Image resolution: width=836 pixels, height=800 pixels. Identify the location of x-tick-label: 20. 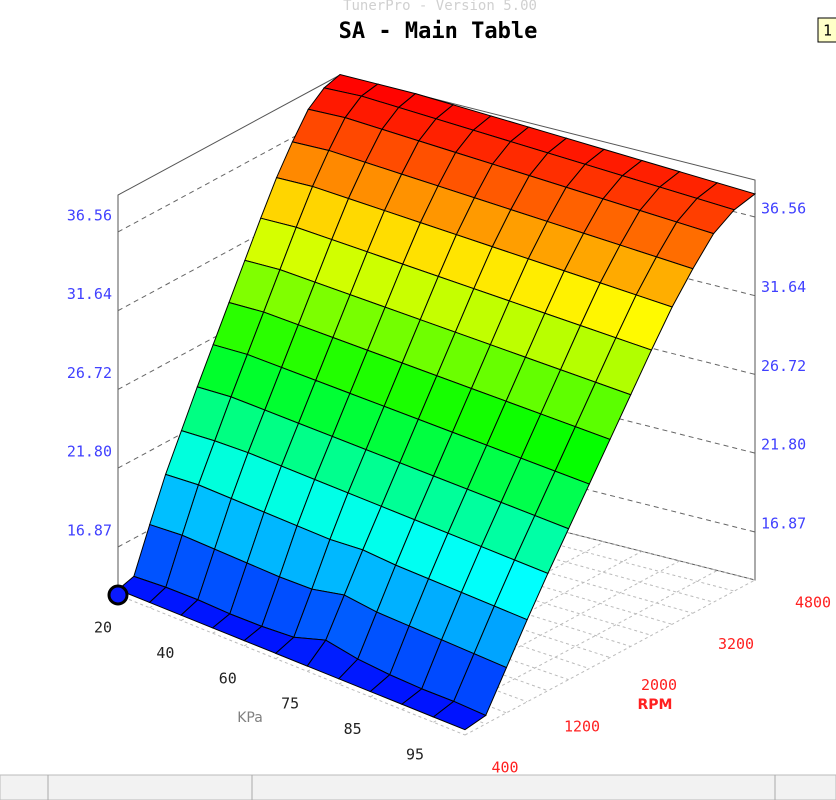
(103, 628).